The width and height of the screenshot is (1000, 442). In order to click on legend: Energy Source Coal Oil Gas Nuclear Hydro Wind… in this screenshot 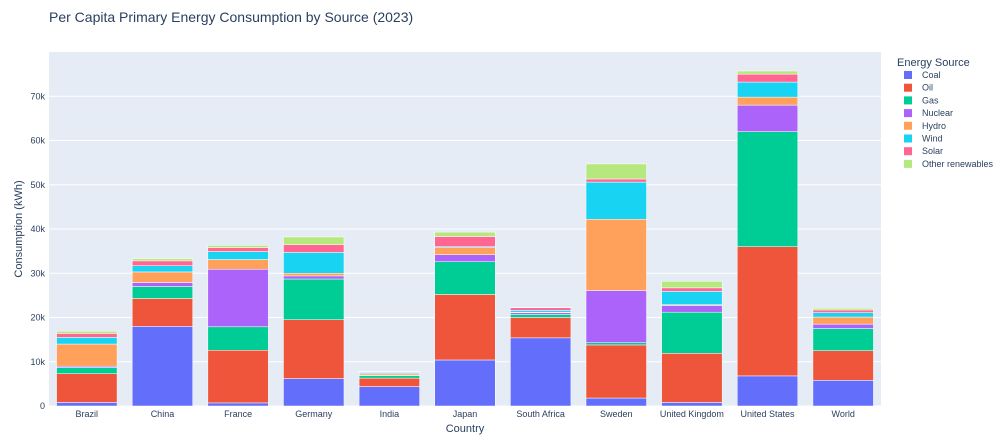, I will do `click(945, 113)`.